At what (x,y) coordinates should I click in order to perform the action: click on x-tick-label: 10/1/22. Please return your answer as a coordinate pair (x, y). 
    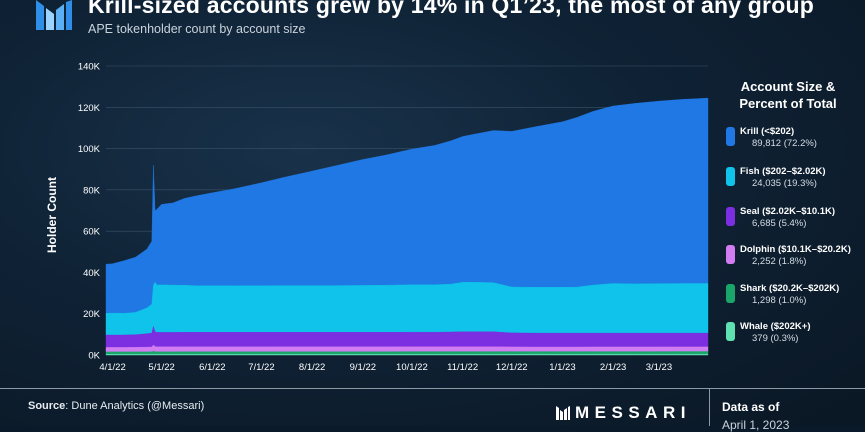
    Looking at the image, I should click on (412, 367).